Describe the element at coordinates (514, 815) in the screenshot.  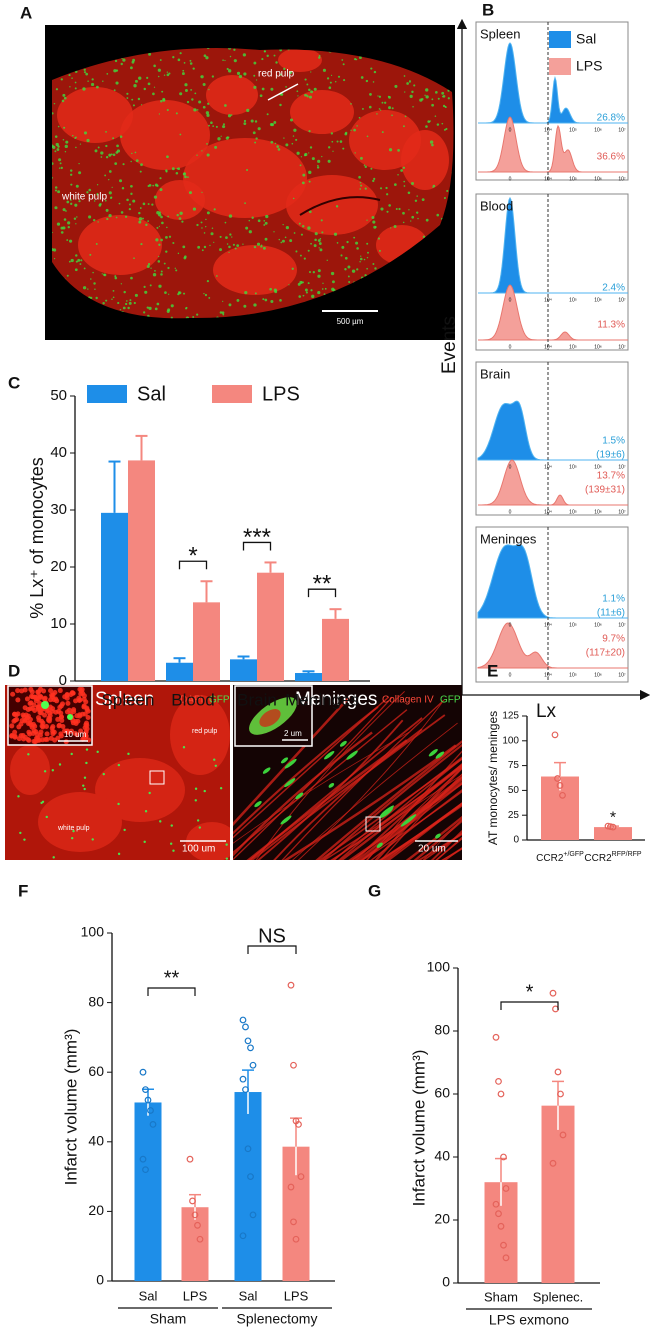
I see `y-tick-label: 25` at that location.